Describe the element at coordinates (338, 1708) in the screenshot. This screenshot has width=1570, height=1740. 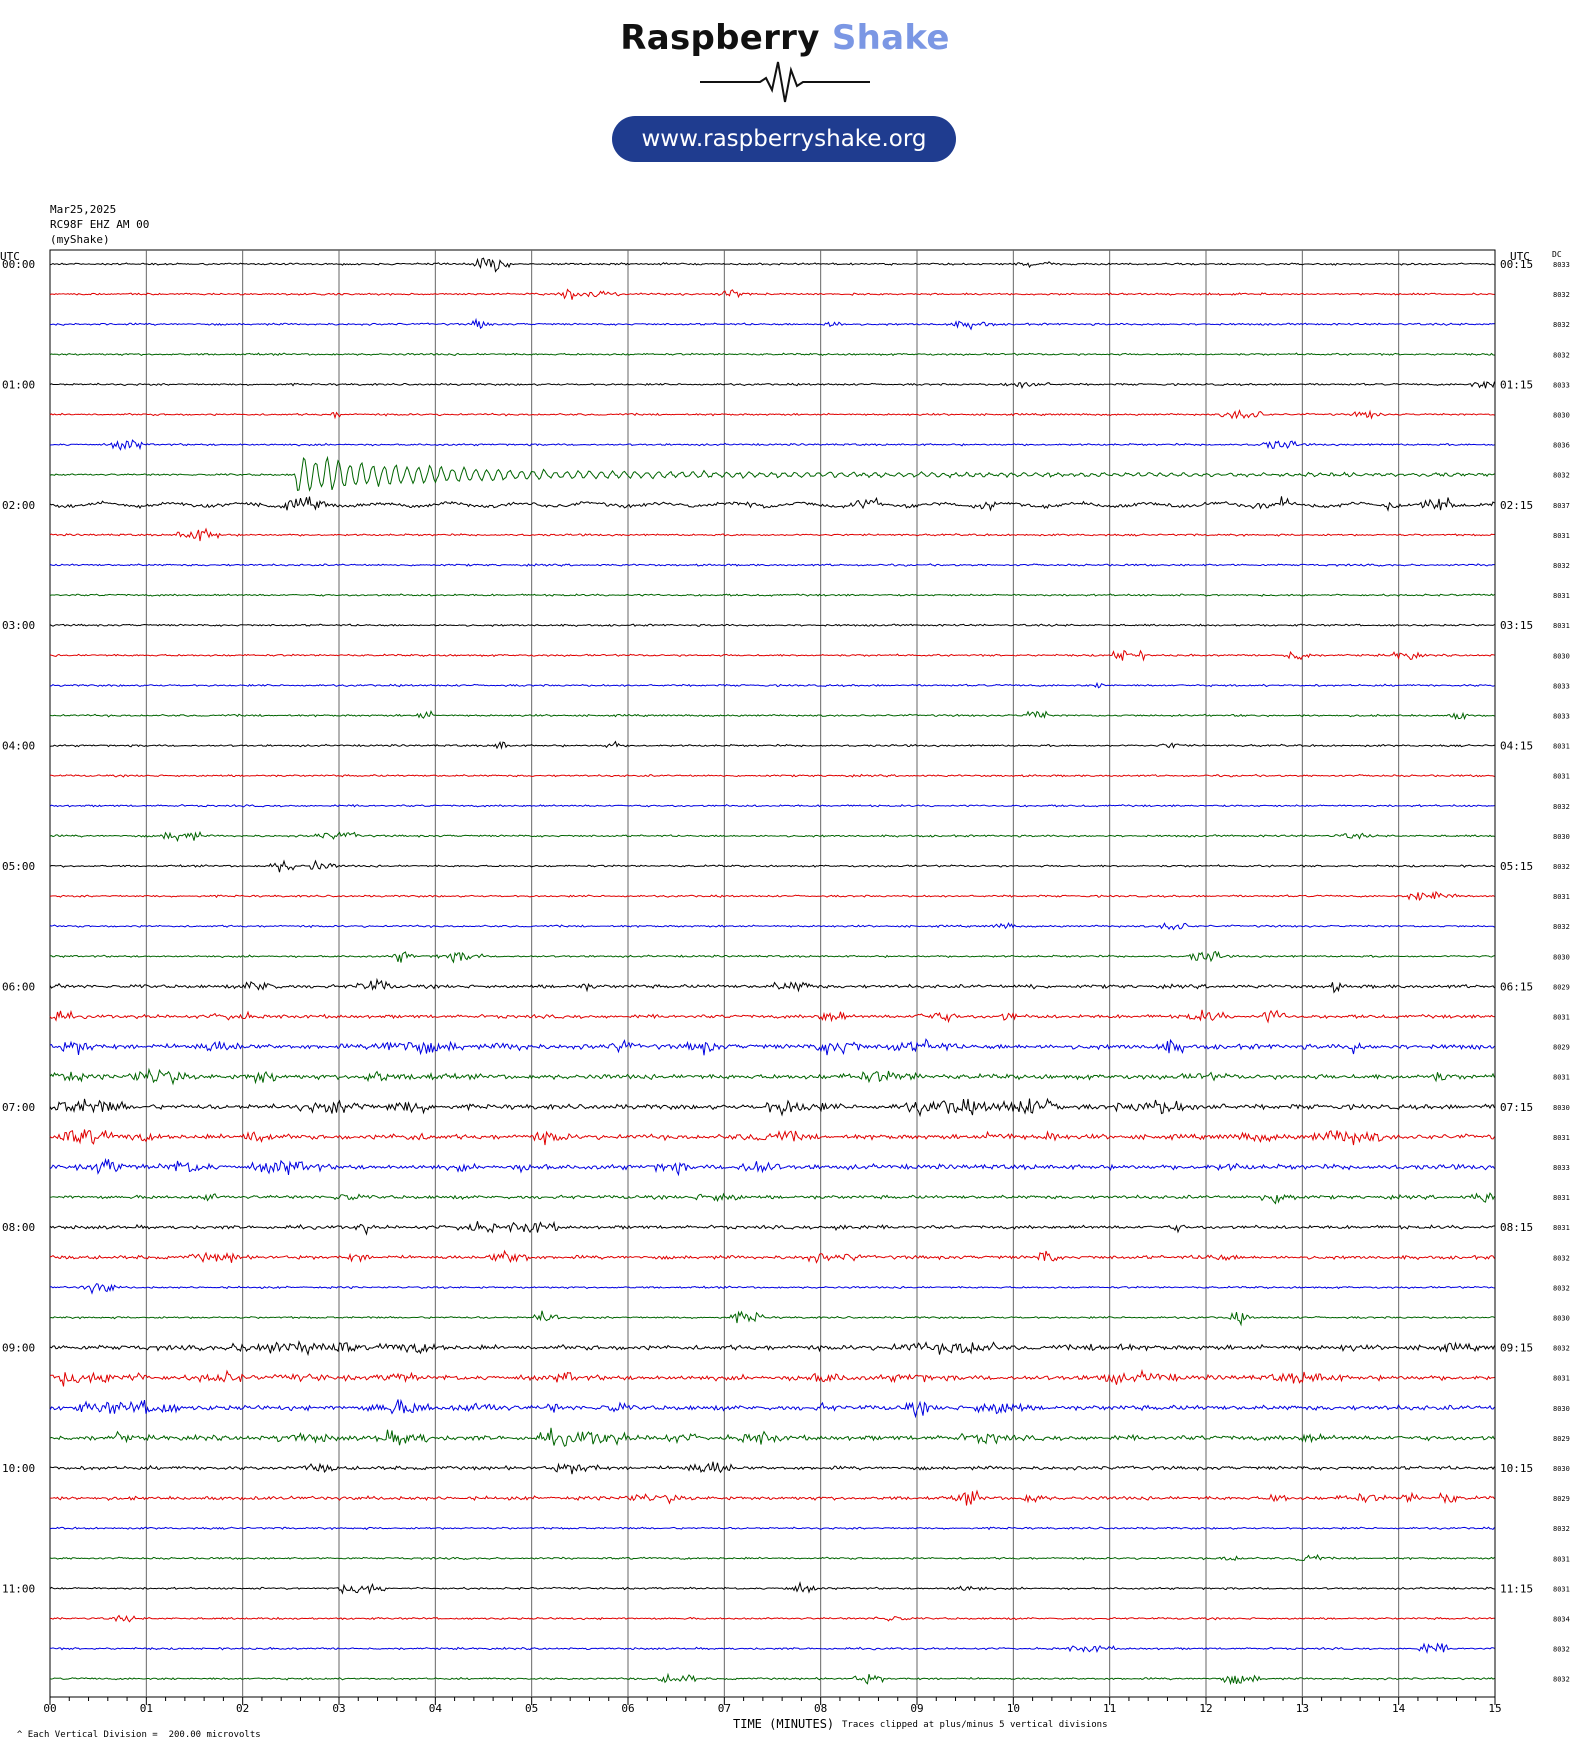
I see `x-tick-label: 03` at that location.